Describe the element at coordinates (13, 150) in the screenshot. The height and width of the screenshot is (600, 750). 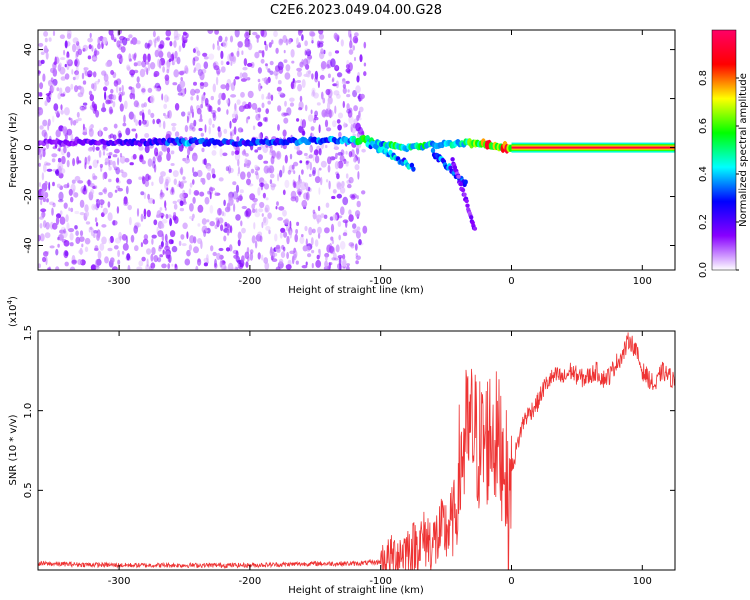
I see `top-y-axis-label: Frequency (Hz)` at that location.